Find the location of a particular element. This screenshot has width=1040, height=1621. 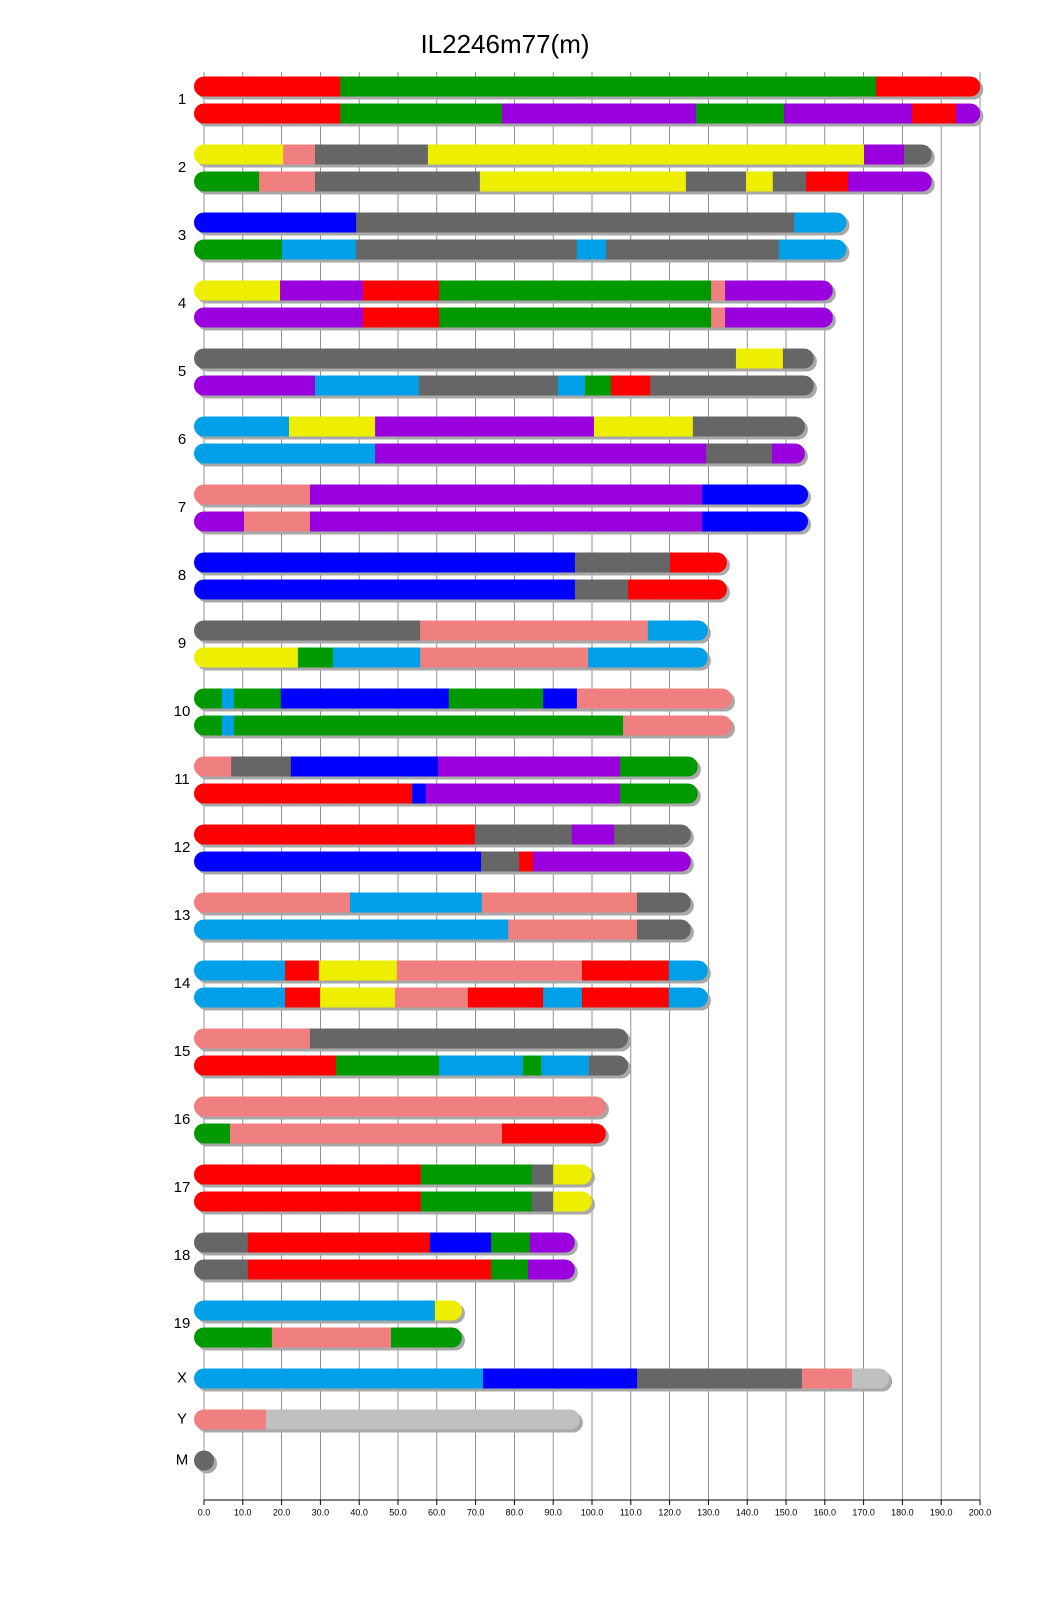

chromosome-label: M is located at coordinates (182, 1459).